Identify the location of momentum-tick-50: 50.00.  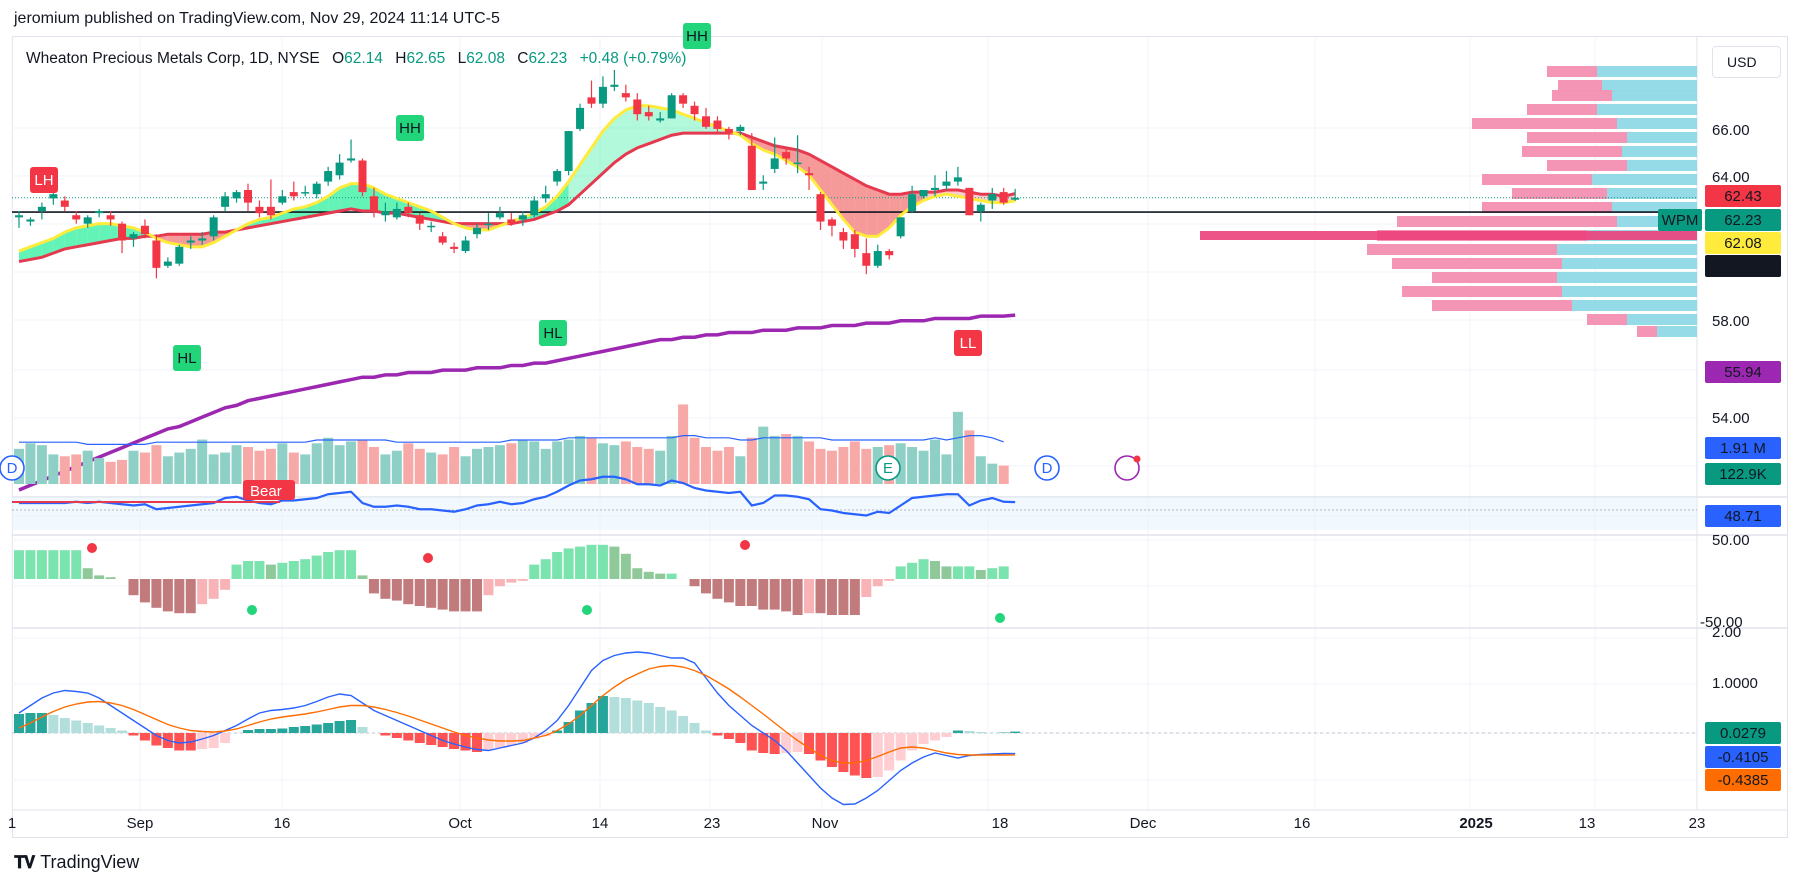
(1731, 540).